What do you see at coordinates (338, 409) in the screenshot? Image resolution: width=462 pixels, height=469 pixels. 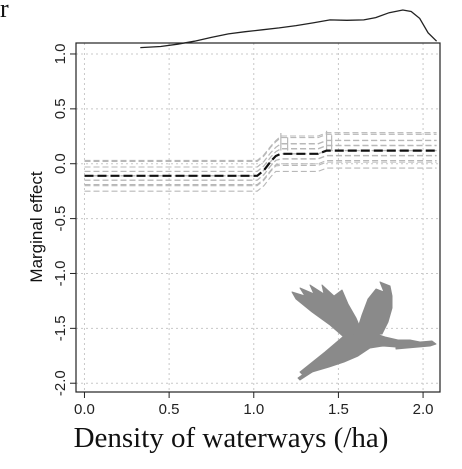 I see `x-tick-label: 1.5` at bounding box center [338, 409].